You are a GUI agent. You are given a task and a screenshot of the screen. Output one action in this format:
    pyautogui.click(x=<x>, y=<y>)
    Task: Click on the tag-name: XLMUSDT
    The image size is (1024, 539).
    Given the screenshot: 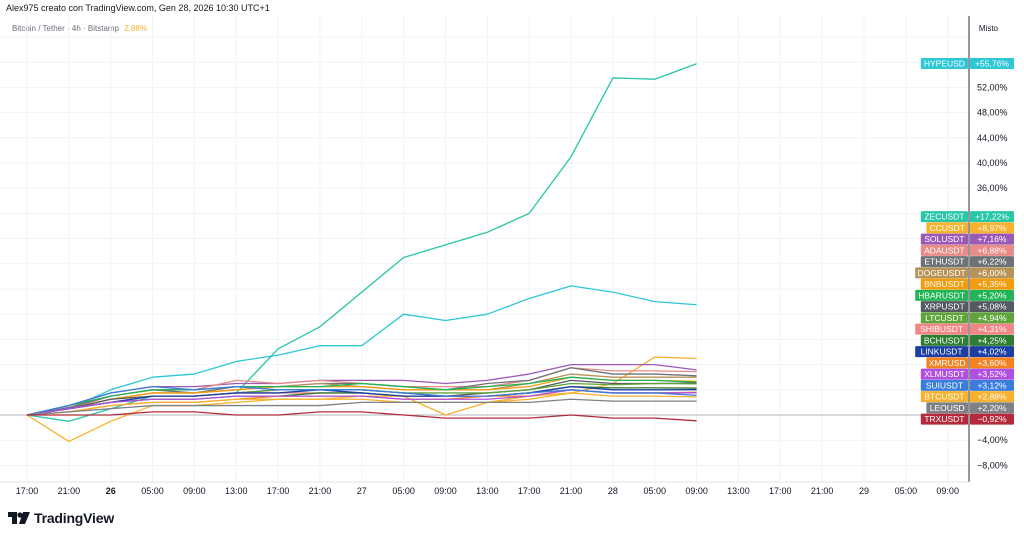 What is the action you would take?
    pyautogui.click(x=944, y=374)
    